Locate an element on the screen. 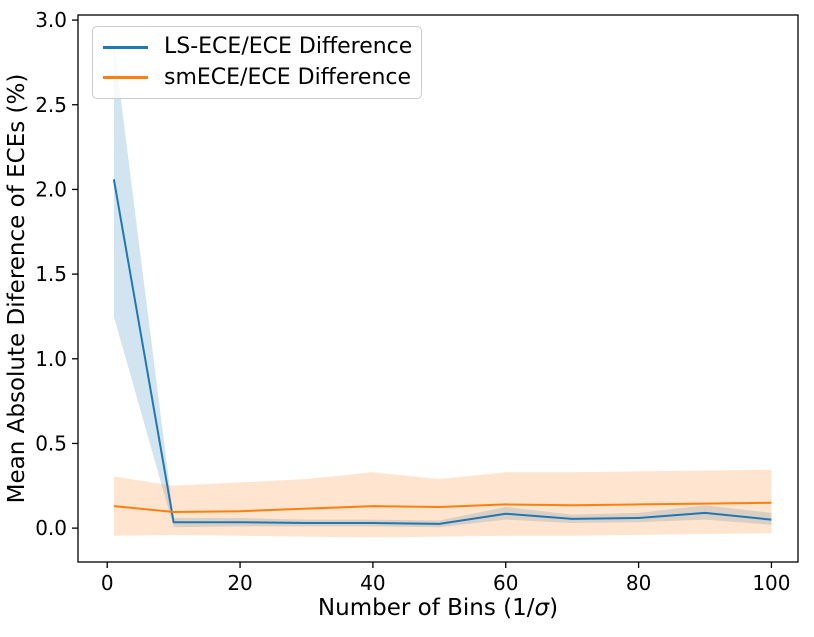 This screenshot has width=814, height=637. y-axis-label: Mean Absolute Diference of ECEs (%) is located at coordinates (17, 289).